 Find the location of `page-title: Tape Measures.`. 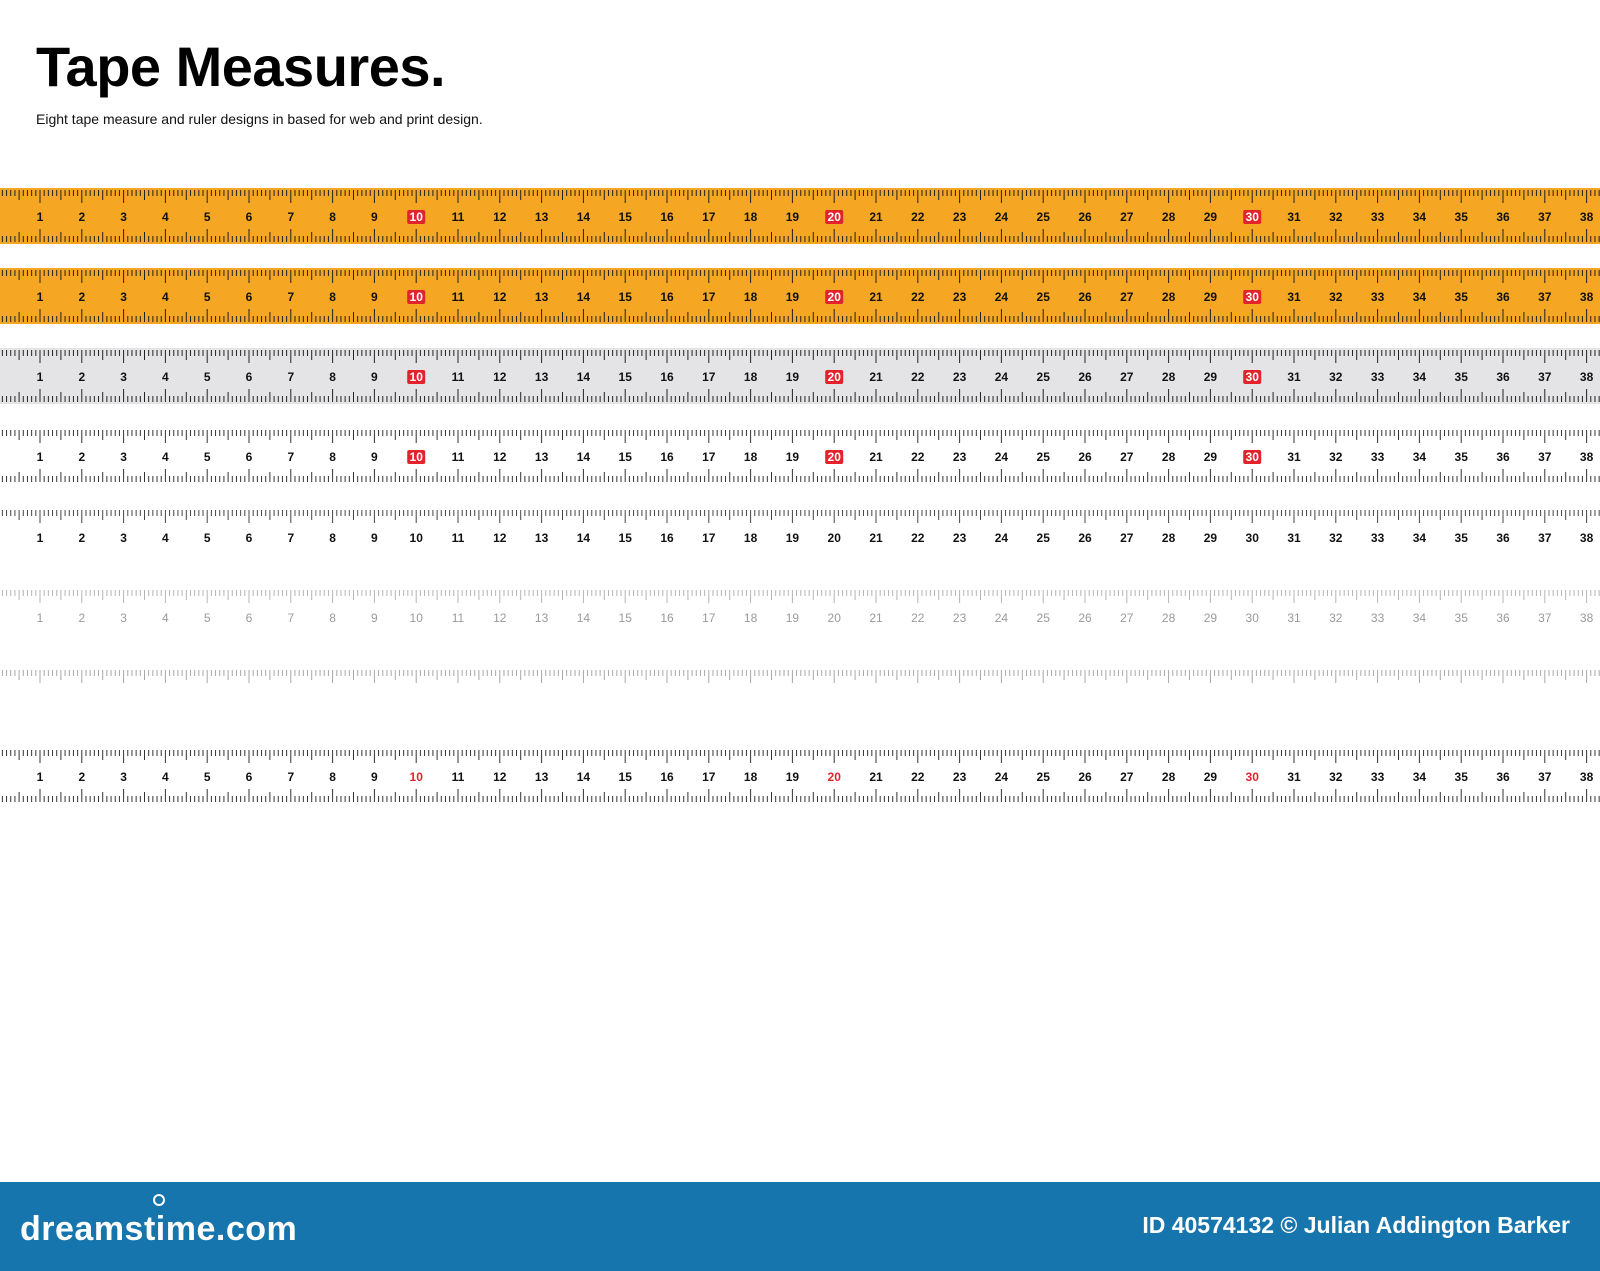

page-title: Tape Measures. is located at coordinates (241, 66).